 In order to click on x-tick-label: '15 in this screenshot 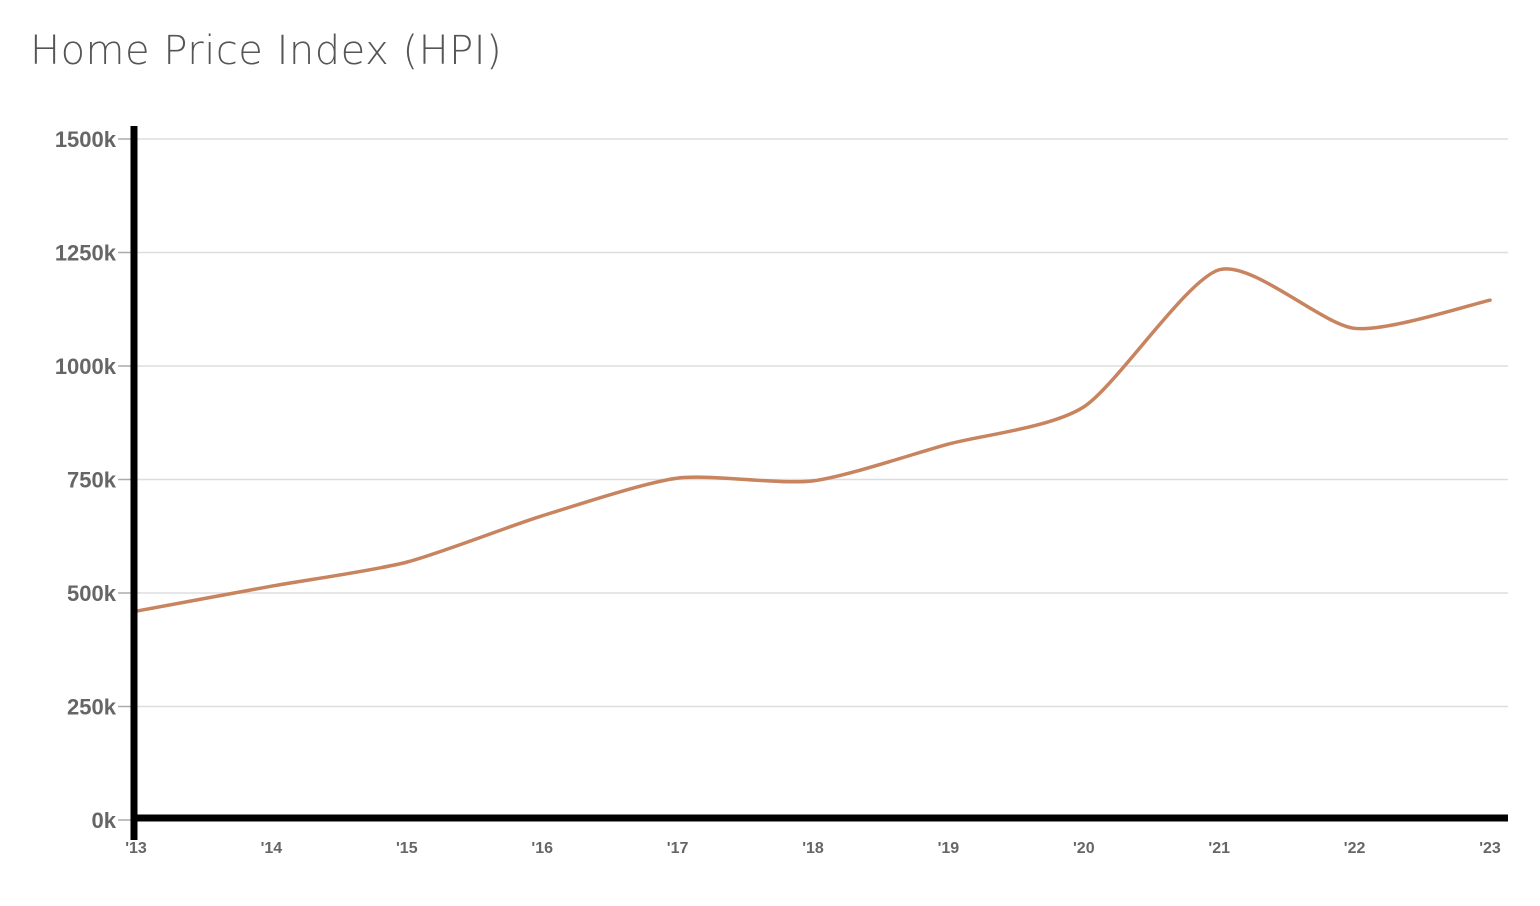, I will do `click(407, 848)`.